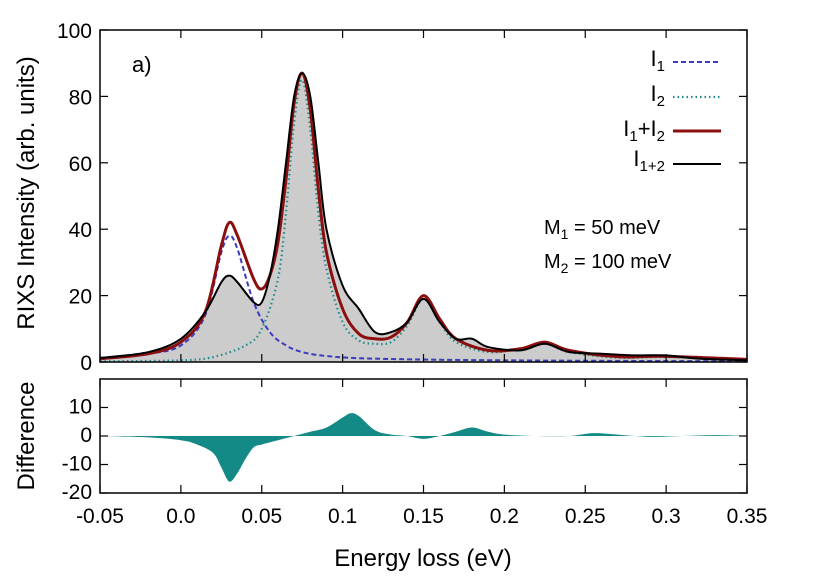 This screenshot has width=830, height=581. What do you see at coordinates (26, 436) in the screenshot?
I see `difference-axis-title: Difference` at bounding box center [26, 436].